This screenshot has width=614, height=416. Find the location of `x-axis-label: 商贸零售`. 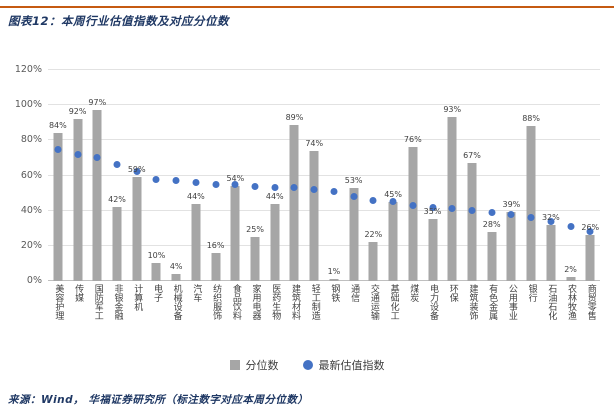

x-axis-label: 商贸零售 is located at coordinates (590, 302).